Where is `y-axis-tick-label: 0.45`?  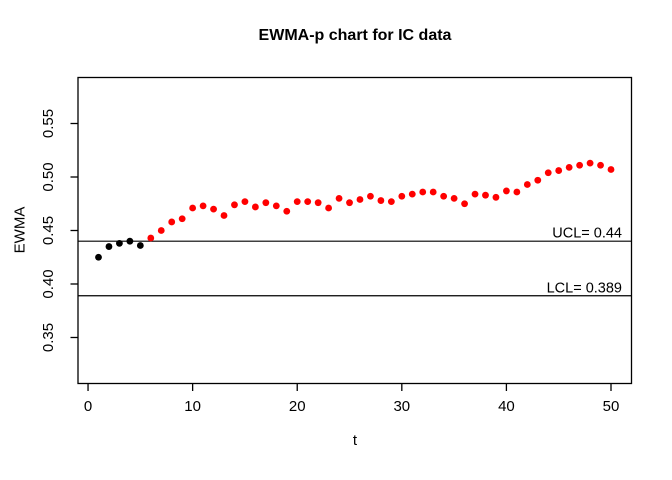 y-axis-tick-label: 0.45 is located at coordinates (48, 230).